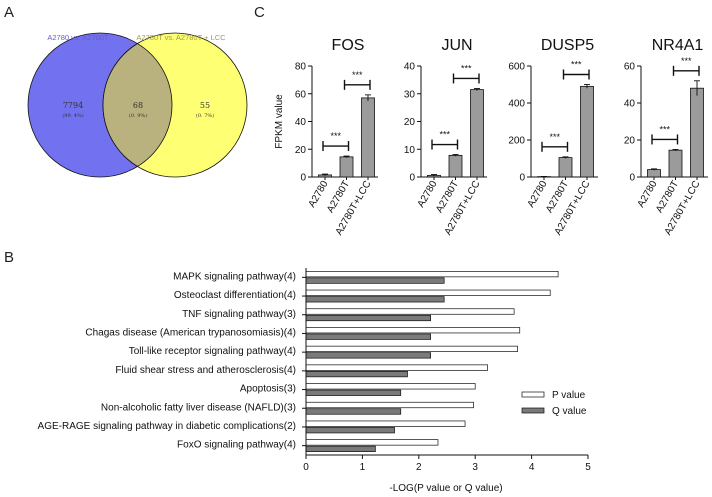  What do you see at coordinates (239, 314) in the screenshot?
I see `pathway-label: TNF signaling pathway(3)` at bounding box center [239, 314].